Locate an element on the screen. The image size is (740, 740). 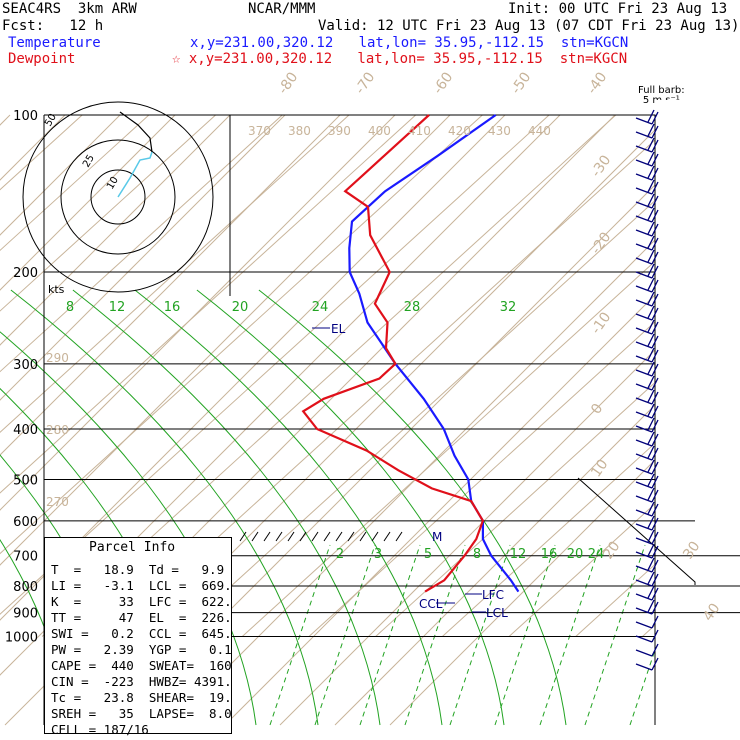
theta-label: 430 is located at coordinates (499, 131).